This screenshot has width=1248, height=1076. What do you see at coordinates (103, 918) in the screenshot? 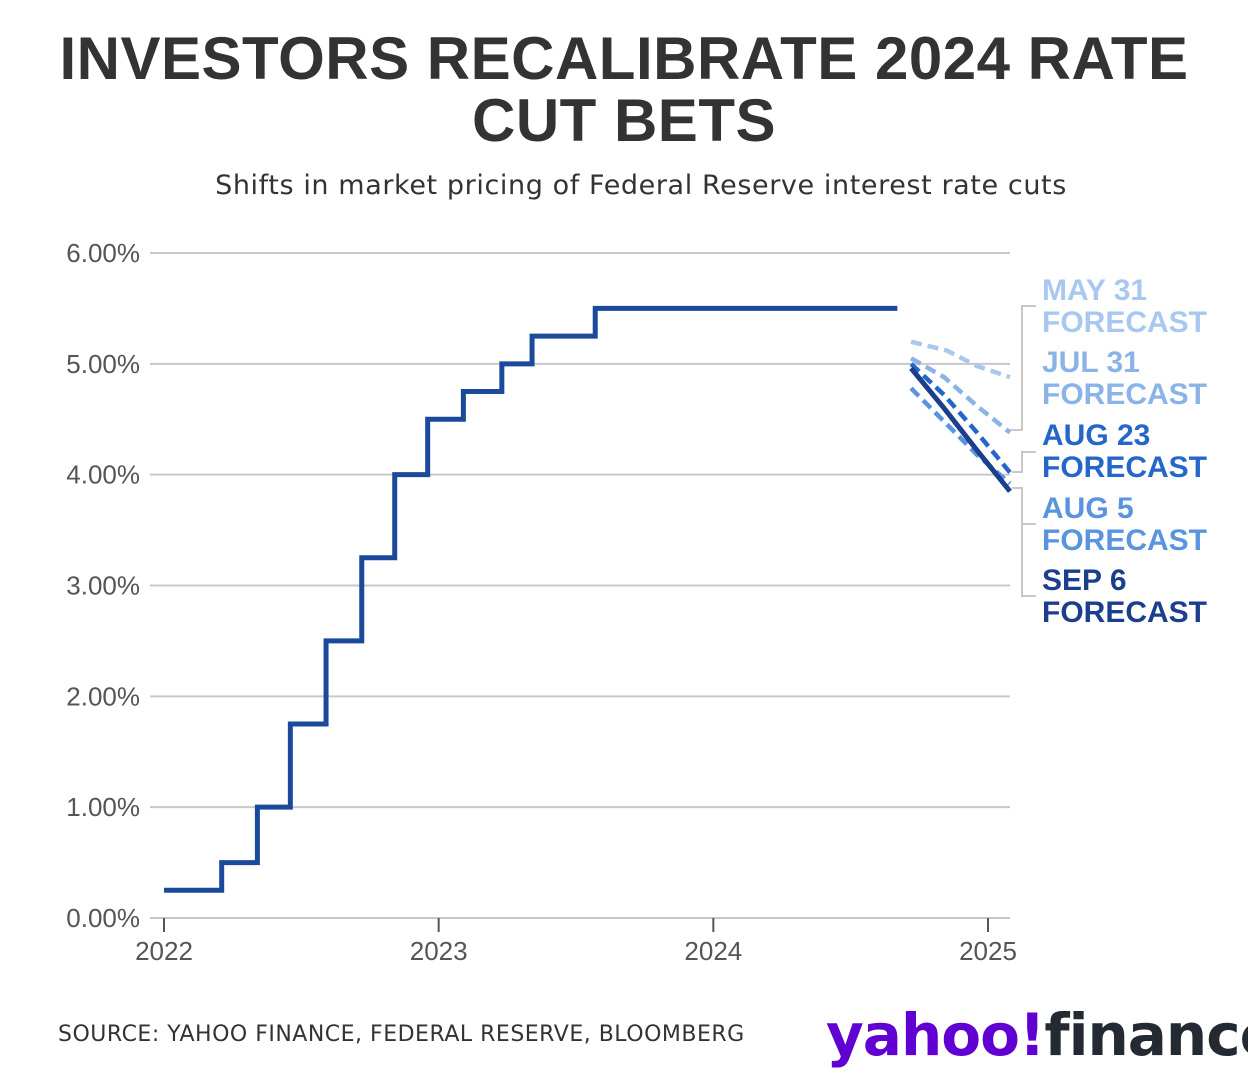
I see `y-tick-label-0: 0.00%` at bounding box center [103, 918].